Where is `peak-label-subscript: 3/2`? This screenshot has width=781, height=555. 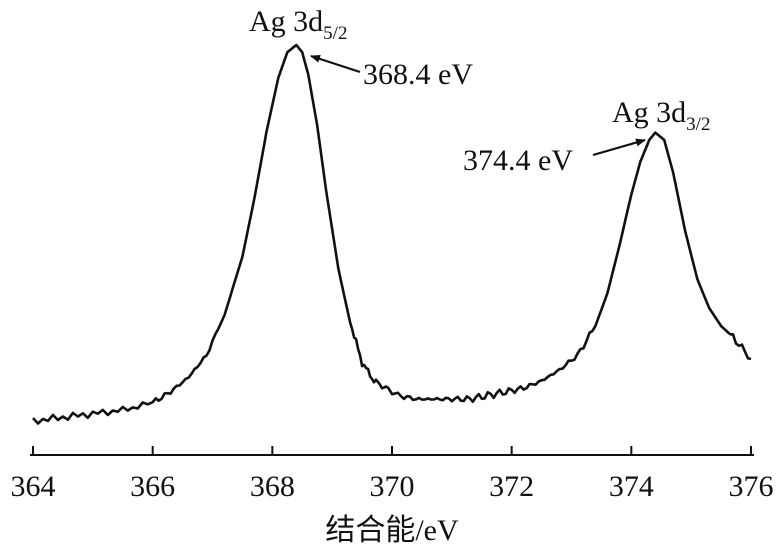
peak-label-subscript: 3/2 is located at coordinates (698, 124).